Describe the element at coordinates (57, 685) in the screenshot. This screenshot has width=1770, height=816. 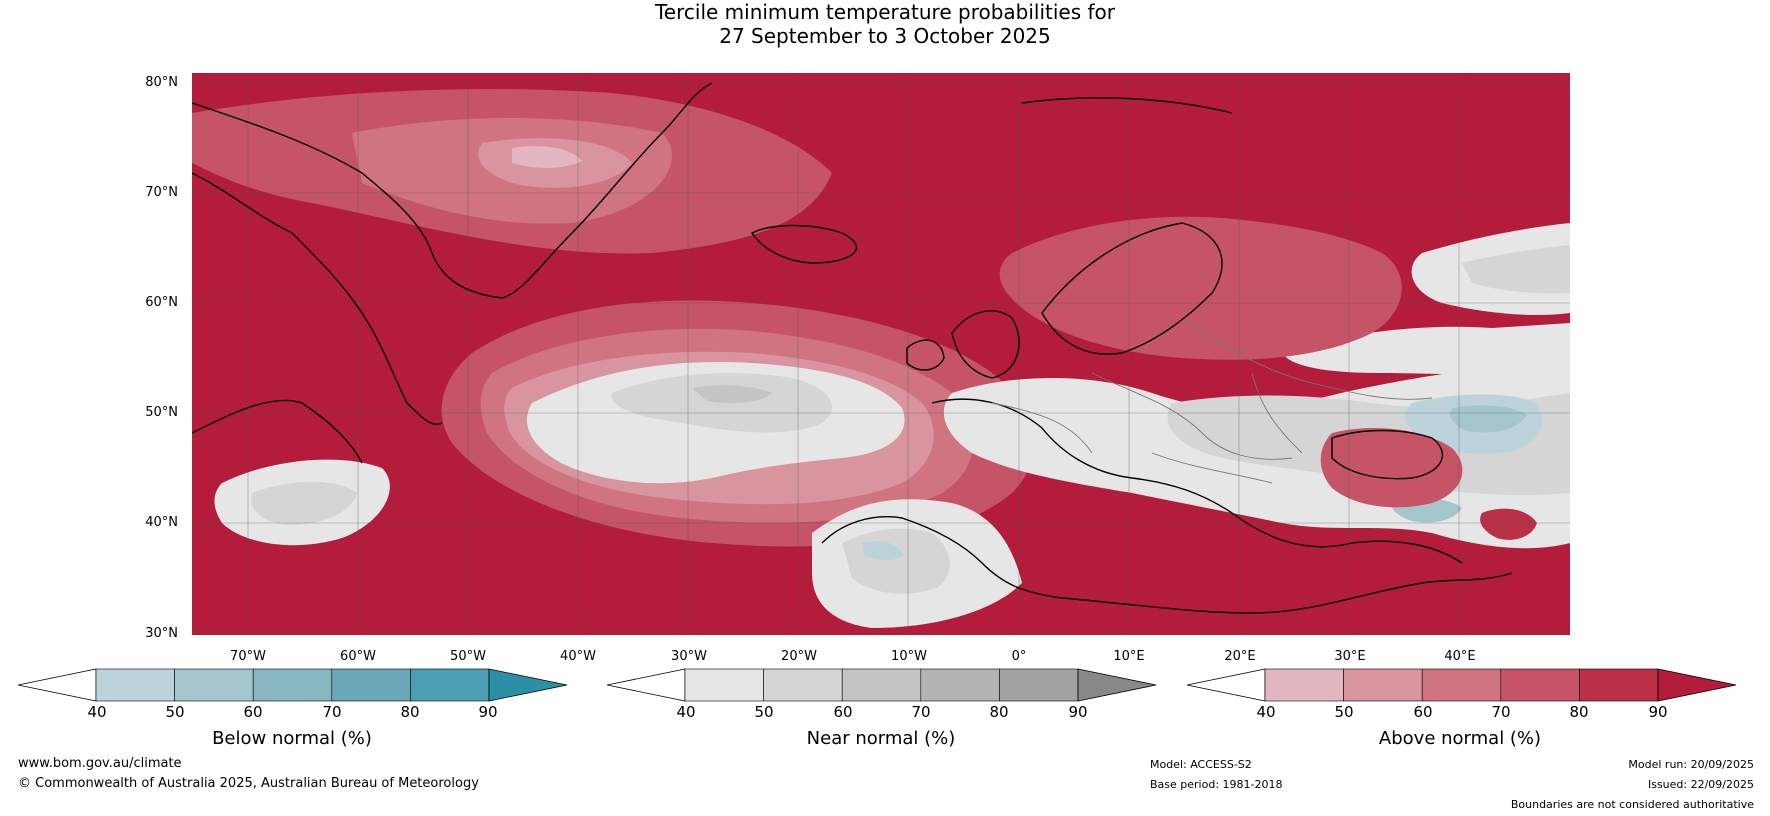
I see `below-extend-low` at that location.